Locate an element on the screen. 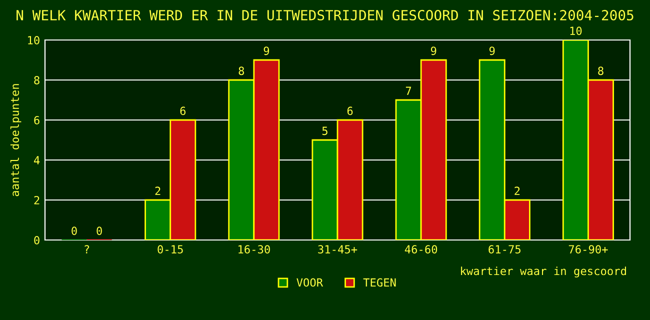 The width and height of the screenshot is (650, 320). y-tick-label: 8 is located at coordinates (37, 80).